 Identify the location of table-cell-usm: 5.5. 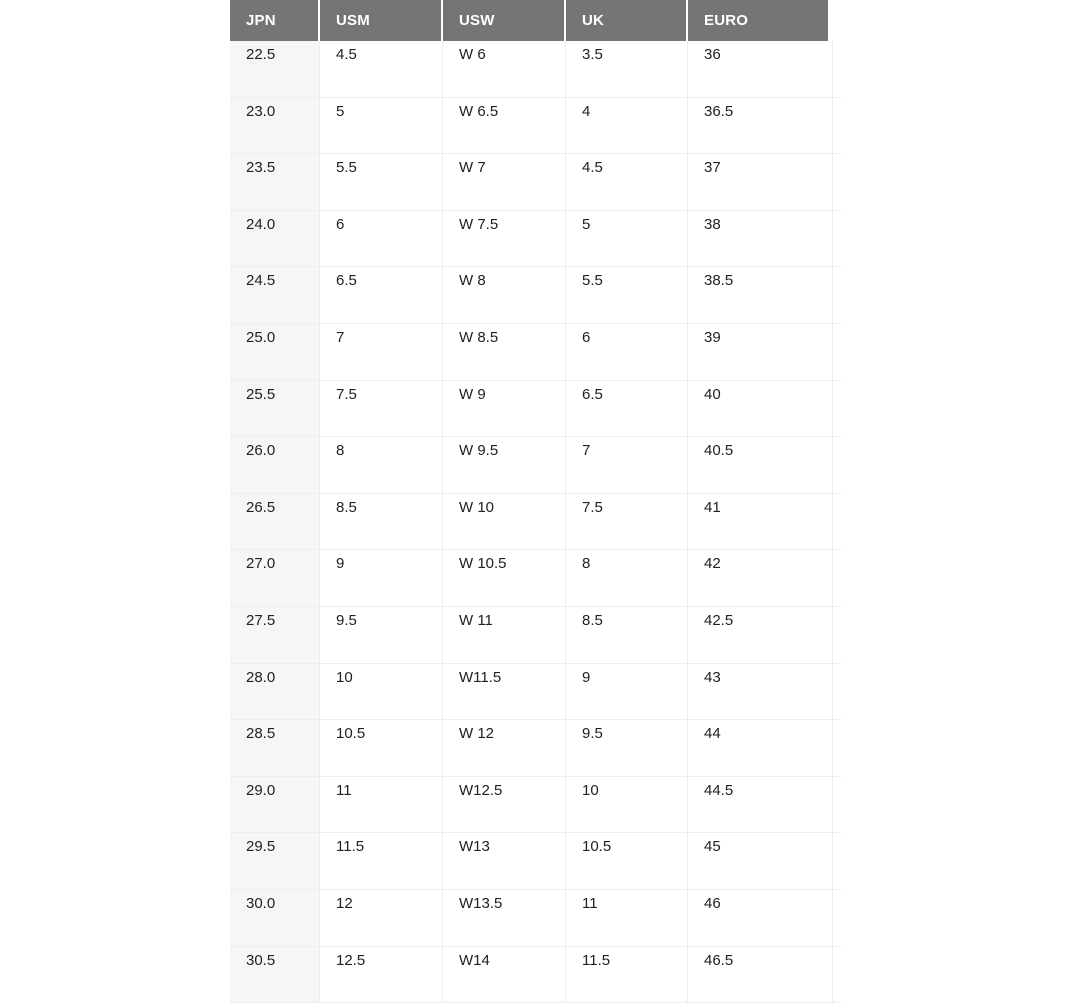
(381, 182).